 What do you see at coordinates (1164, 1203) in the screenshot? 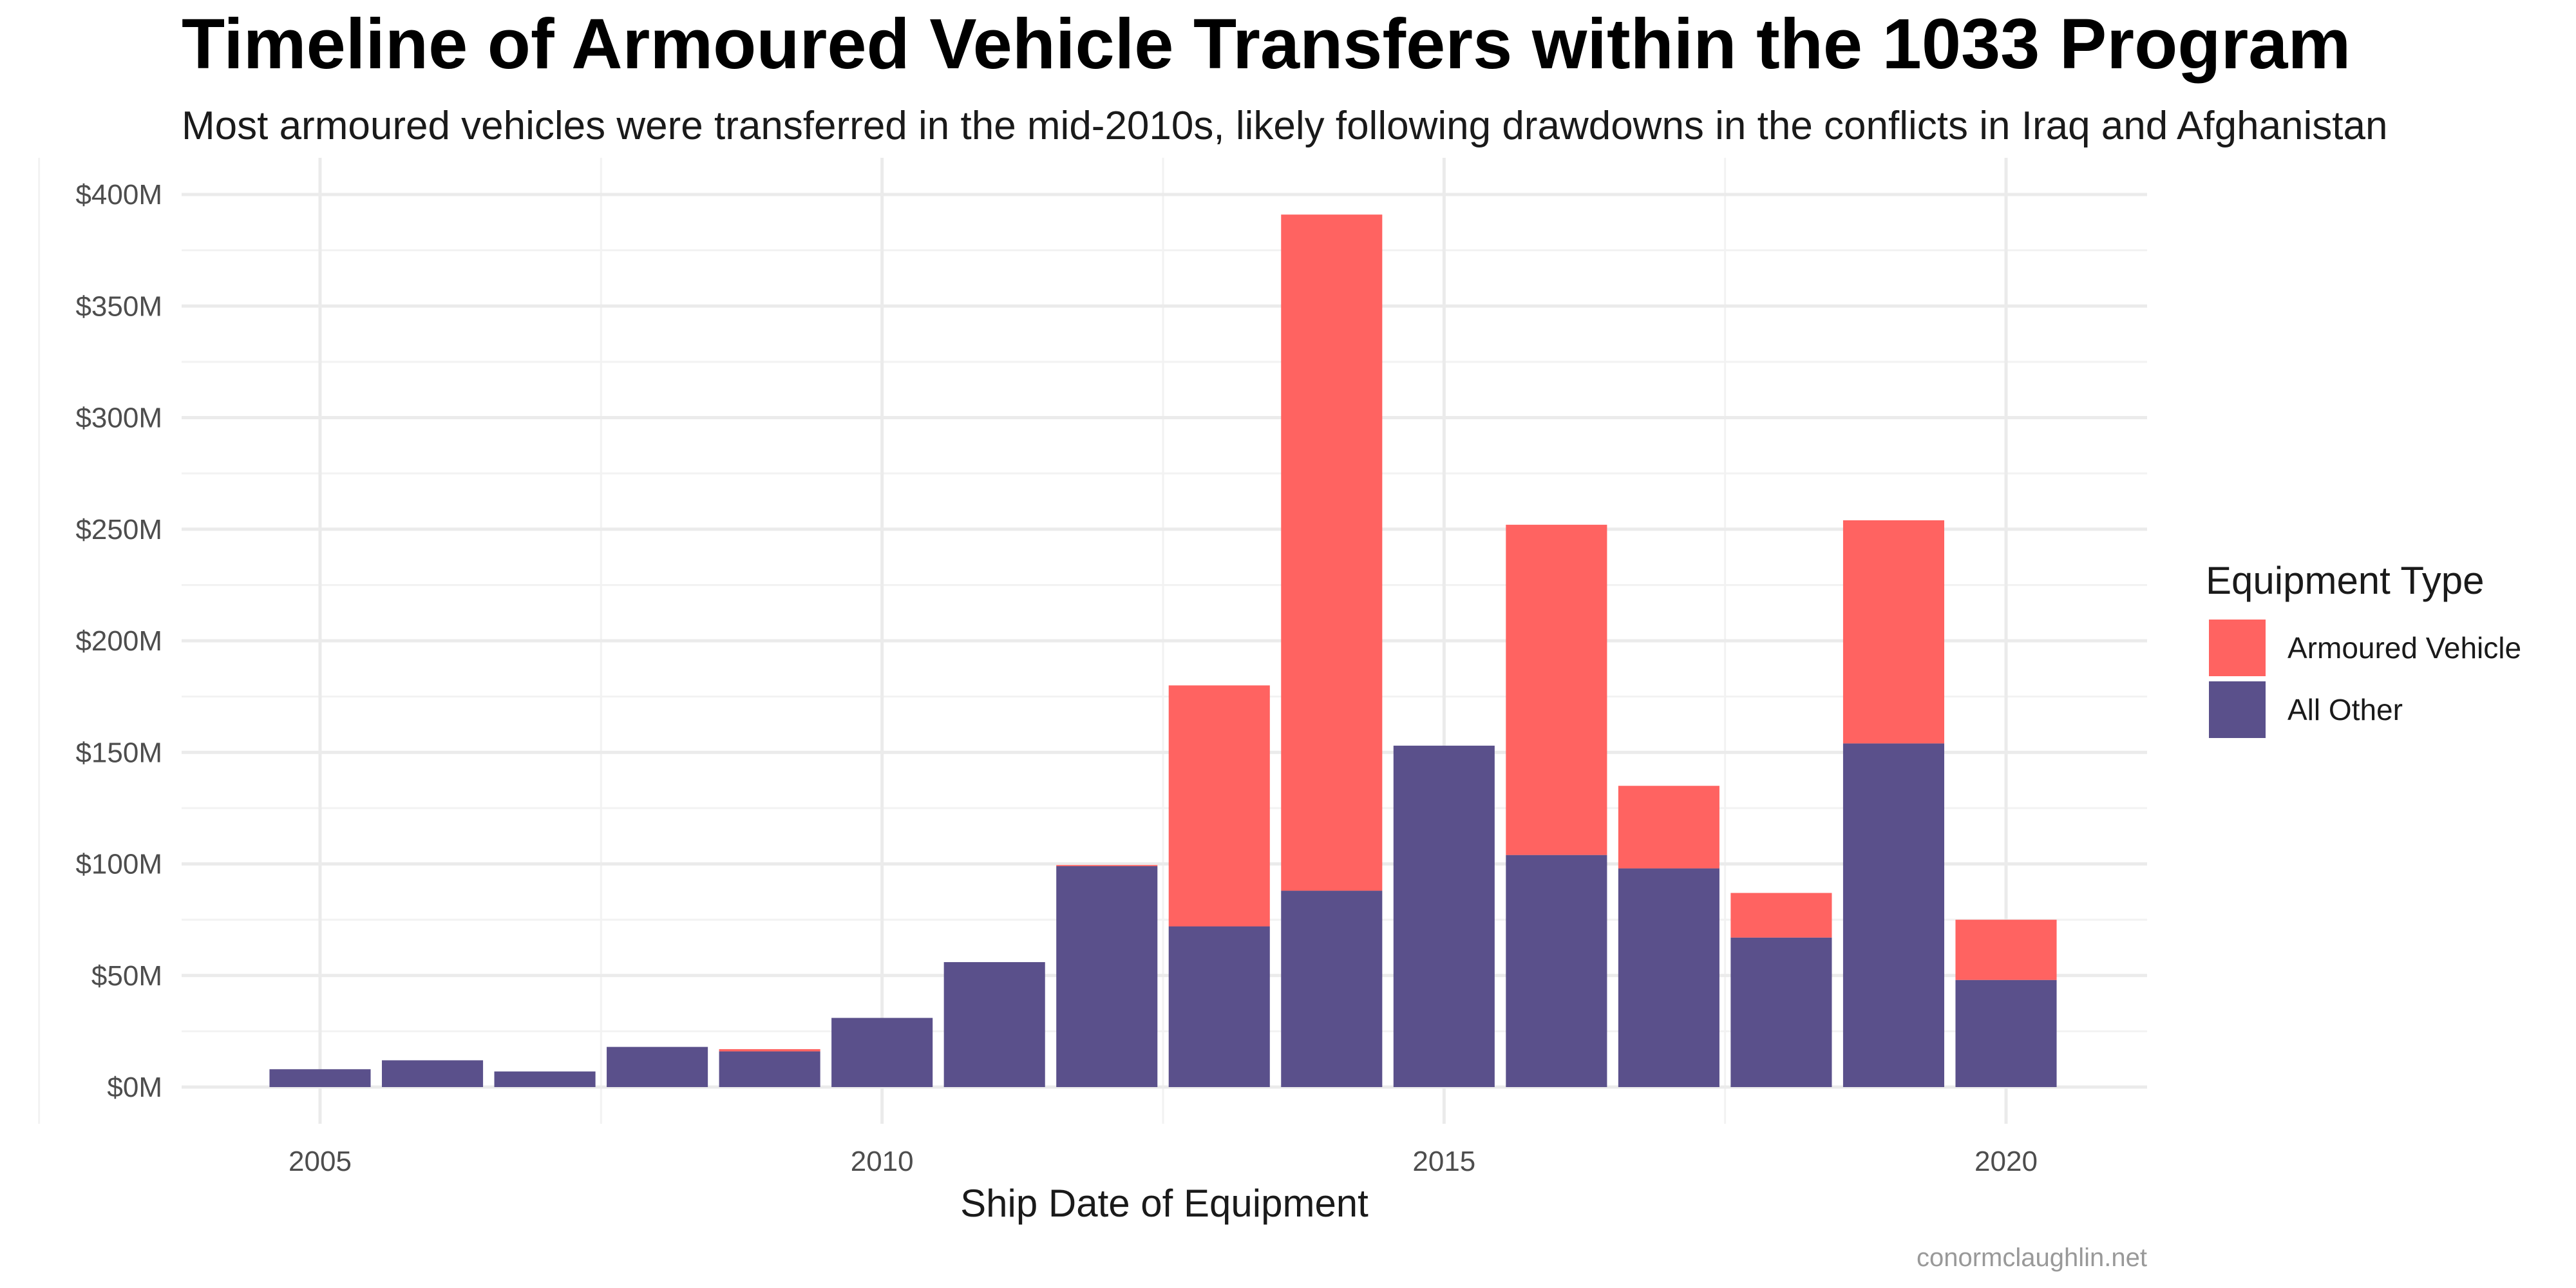
I see `x-axis-title: Ship Date of Equipment` at bounding box center [1164, 1203].